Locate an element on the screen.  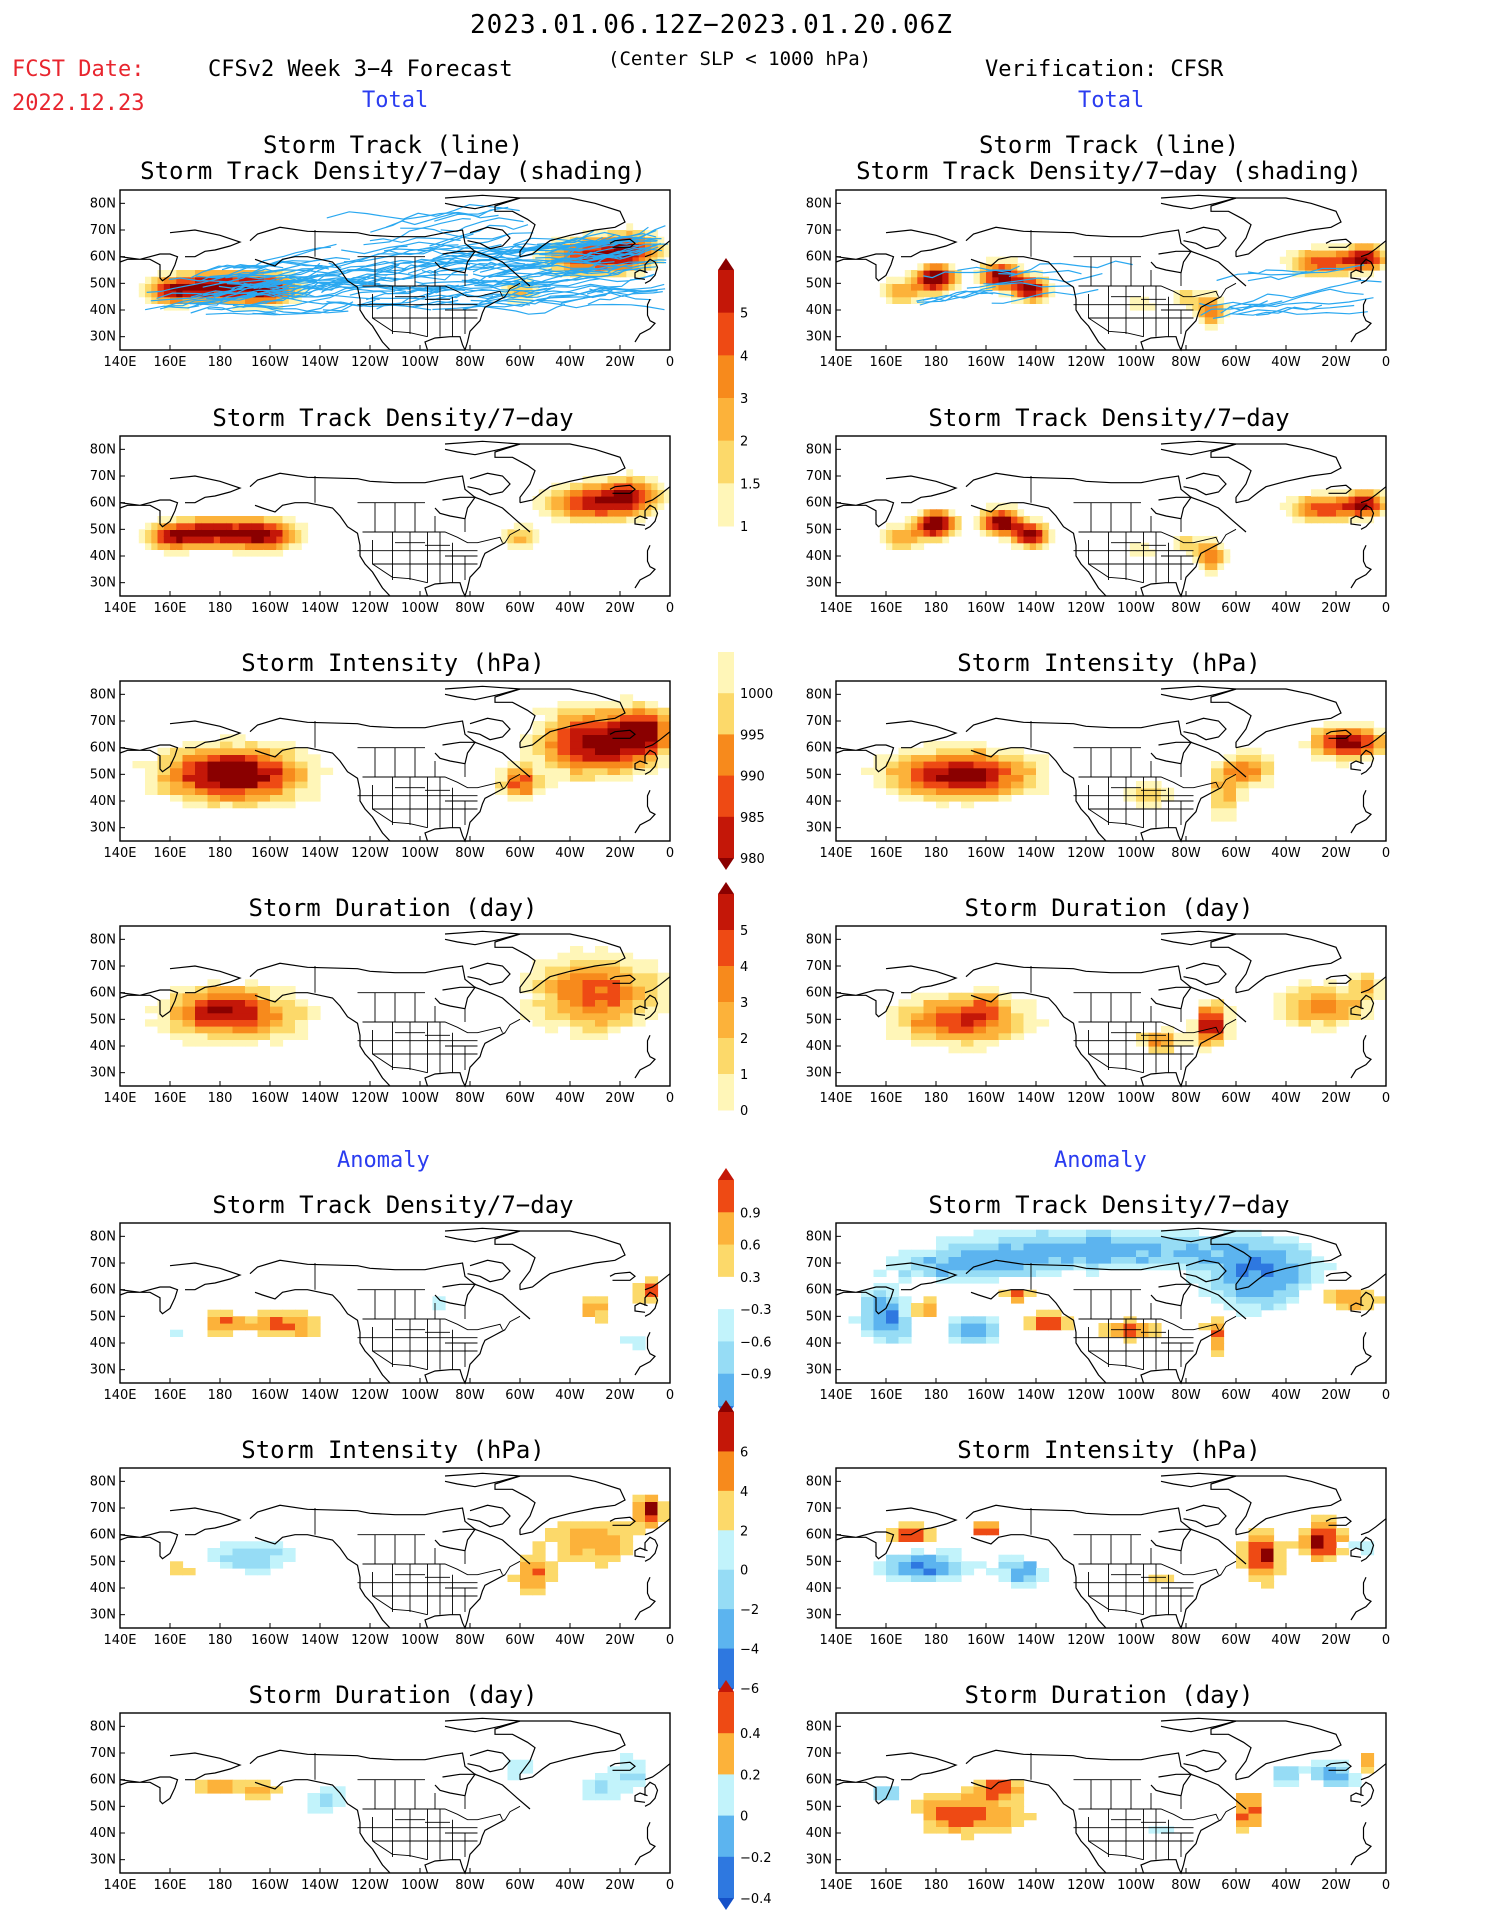
lon-tick-label: 60W is located at coordinates (1236, 362).